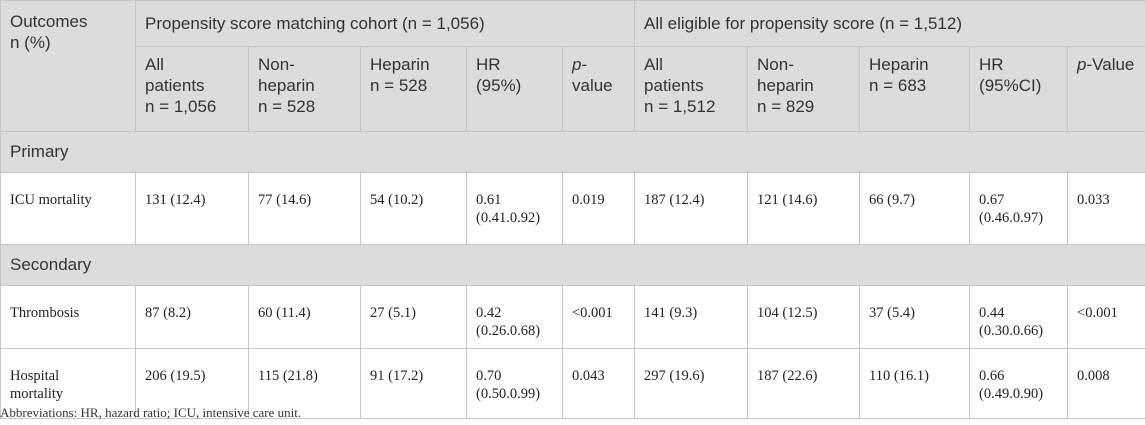 Image resolution: width=1145 pixels, height=425 pixels. Describe the element at coordinates (192, 208) in the screenshot. I see `cell: 131 (12.4)` at that location.